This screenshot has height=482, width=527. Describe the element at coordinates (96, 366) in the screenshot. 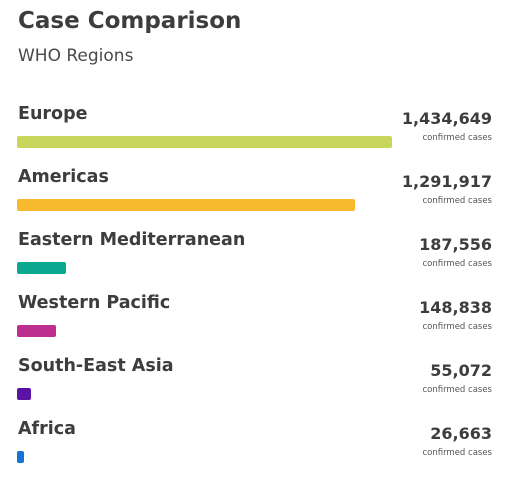

I see `bar-category-label: South-East Asia` at that location.